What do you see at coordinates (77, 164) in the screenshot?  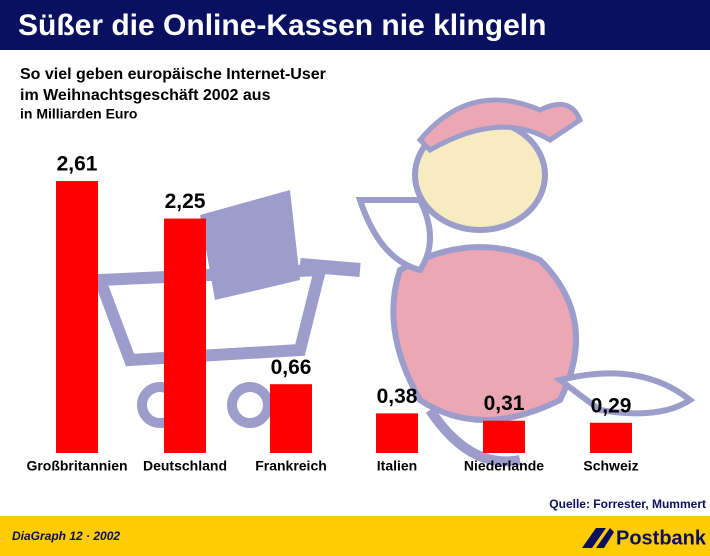 I see `value-label: 2,61` at bounding box center [77, 164].